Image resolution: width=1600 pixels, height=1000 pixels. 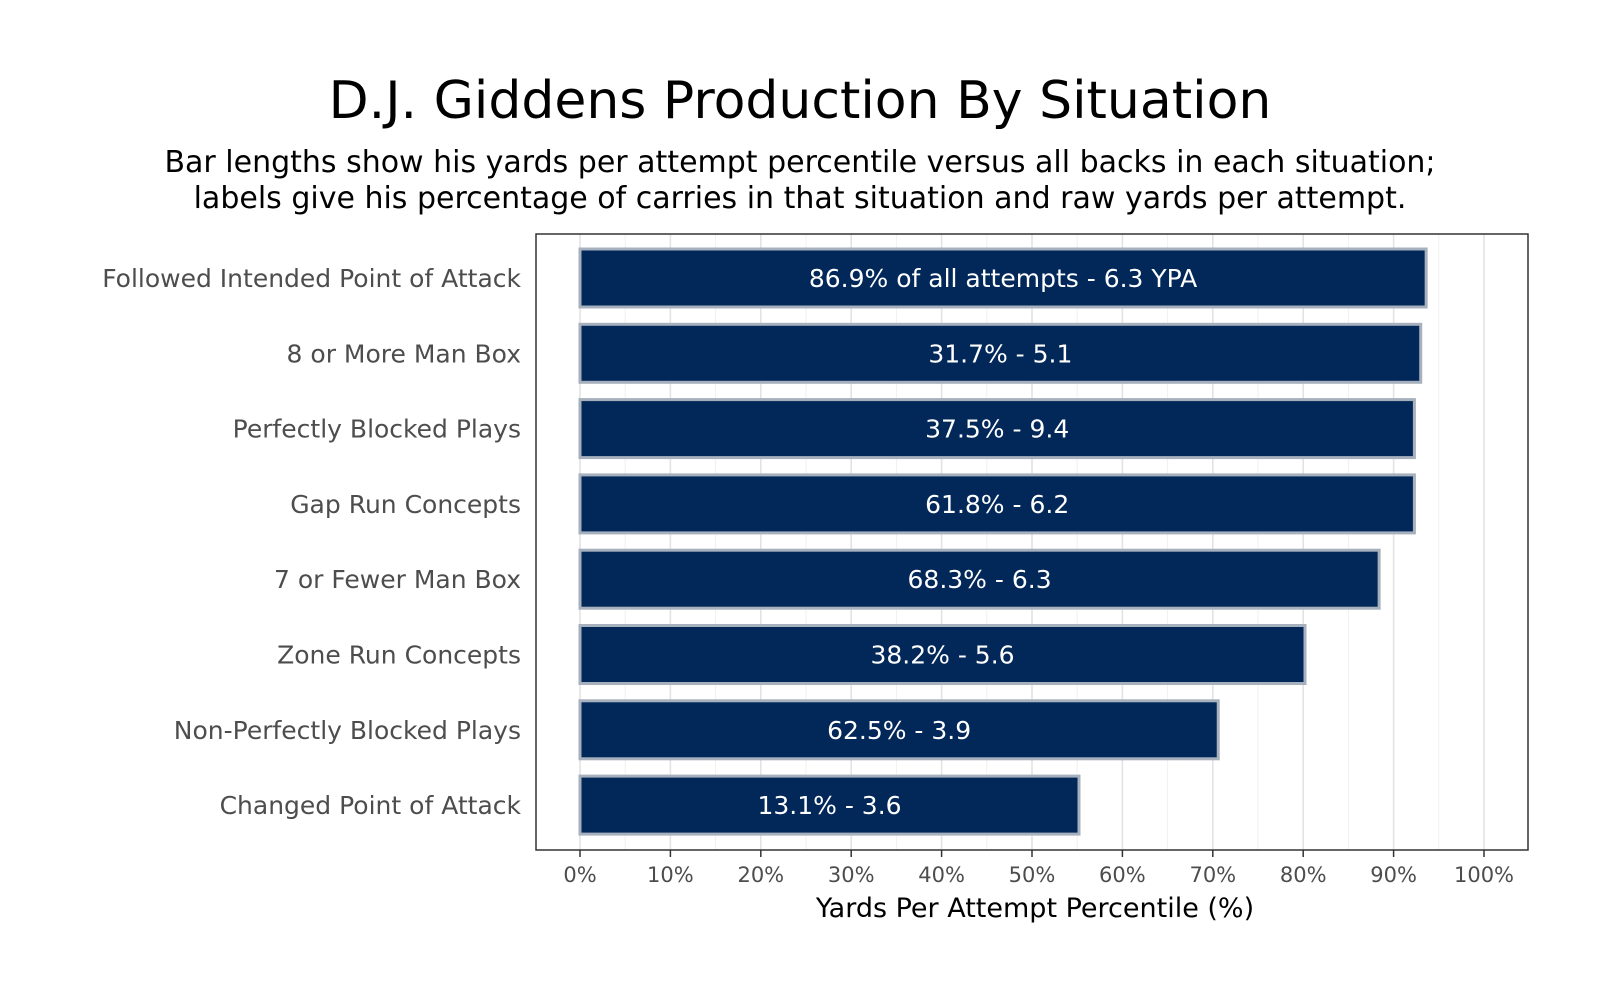 I want to click on bar-label: 61.8% - 6.2, so click(x=997, y=504).